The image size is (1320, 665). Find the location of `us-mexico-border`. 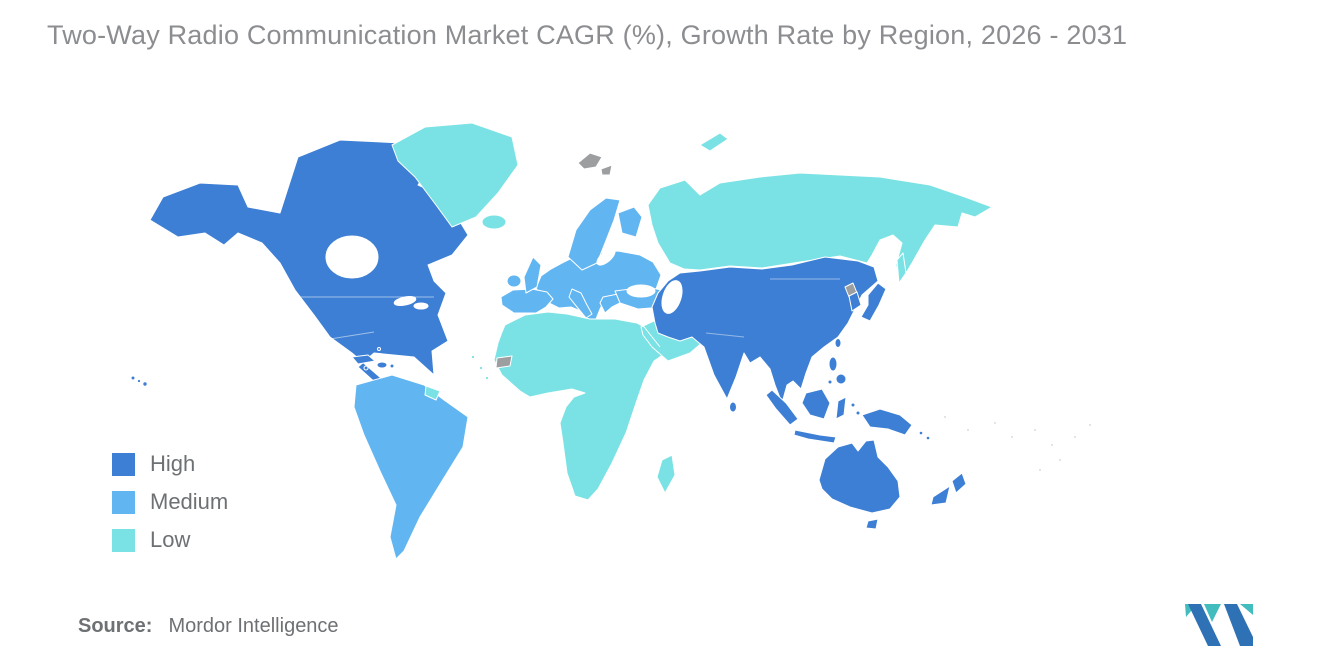

us-mexico-border is located at coordinates (352, 335).